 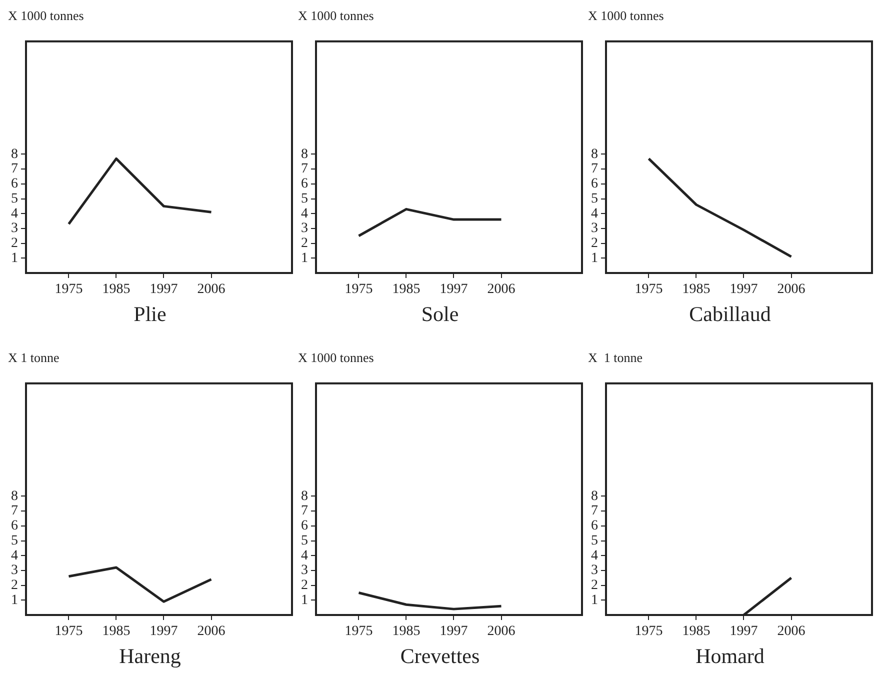 What do you see at coordinates (730, 314) in the screenshot?
I see `text: Cabillaud` at bounding box center [730, 314].